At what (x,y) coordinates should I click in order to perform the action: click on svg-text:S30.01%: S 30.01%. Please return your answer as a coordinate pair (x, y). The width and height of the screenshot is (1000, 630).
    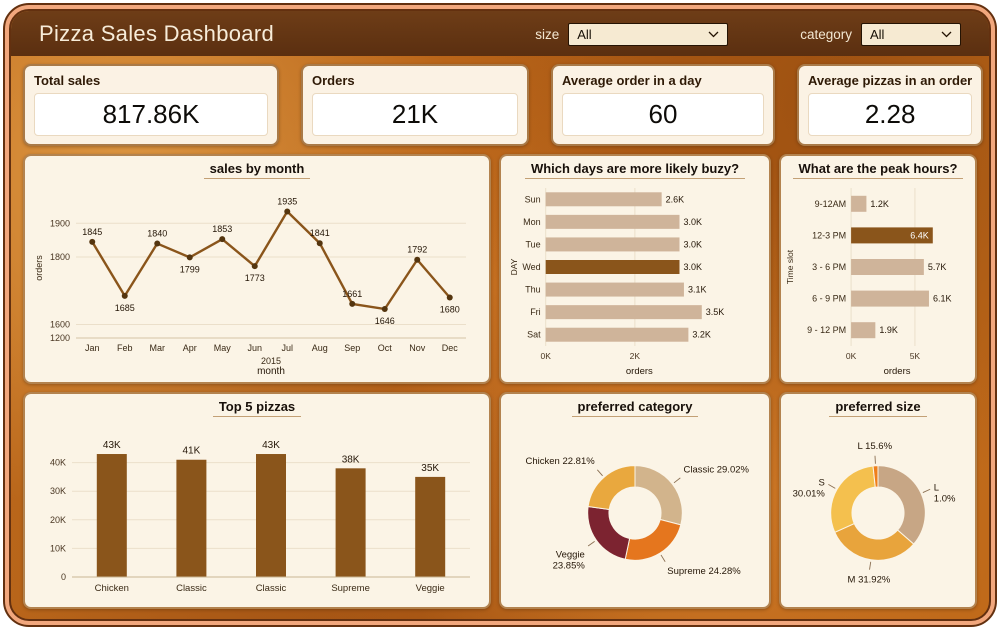
    Looking at the image, I should click on (809, 488).